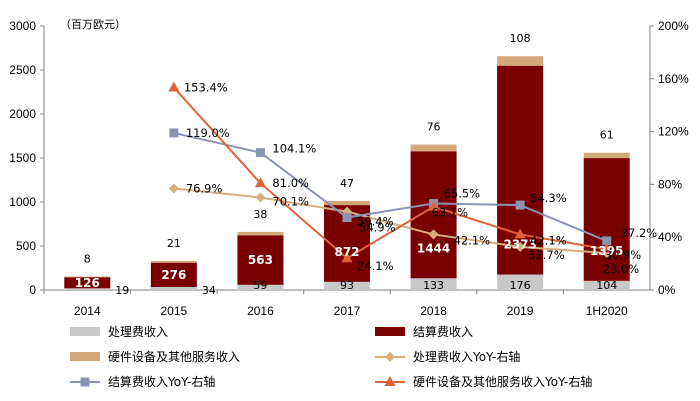 The image size is (700, 401). I want to click on line-value-label: 104.1%, so click(294, 149).